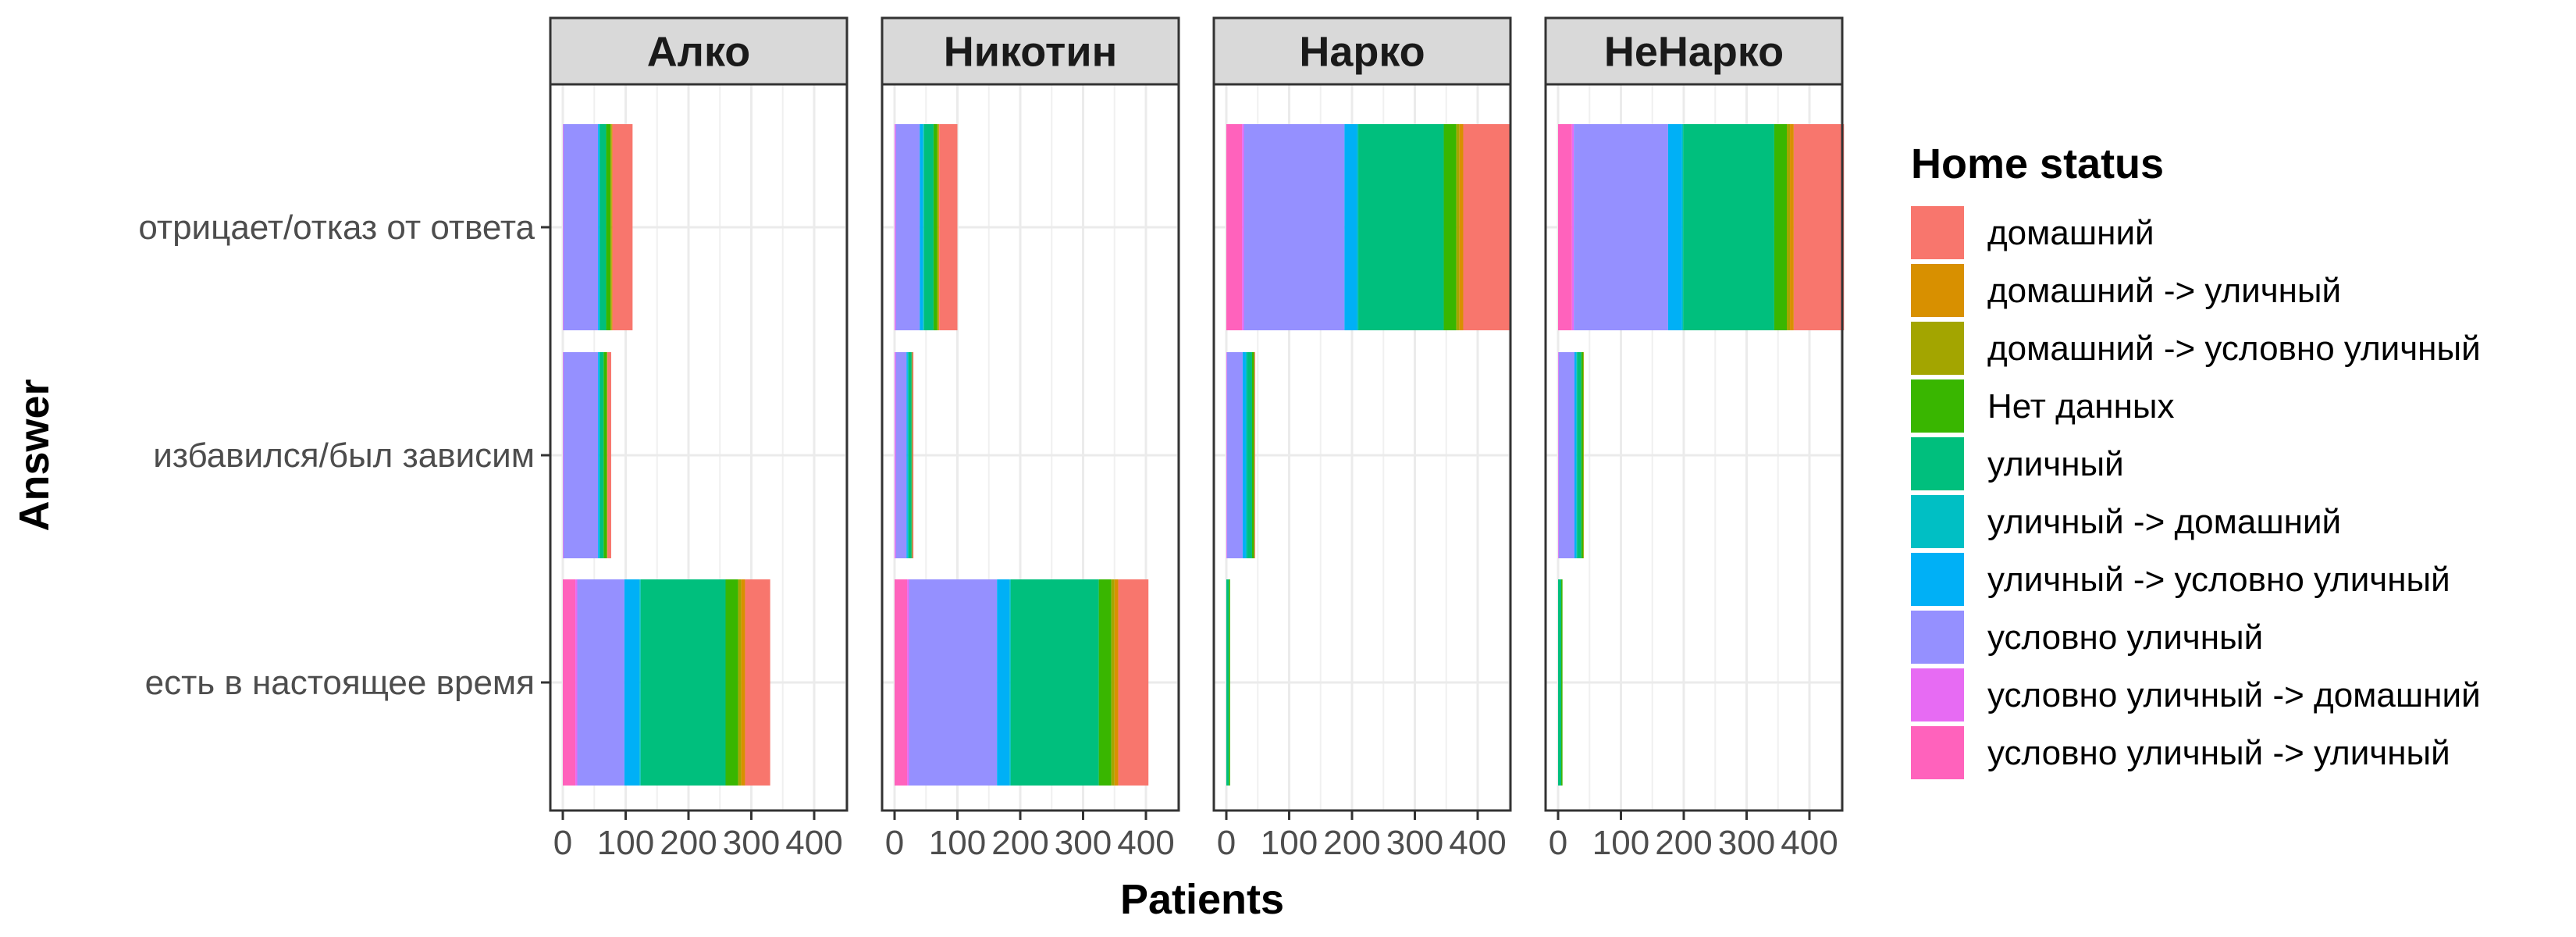 The height and width of the screenshot is (937, 2576). I want to click on legend-label: уличный -> домашний, so click(2164, 522).